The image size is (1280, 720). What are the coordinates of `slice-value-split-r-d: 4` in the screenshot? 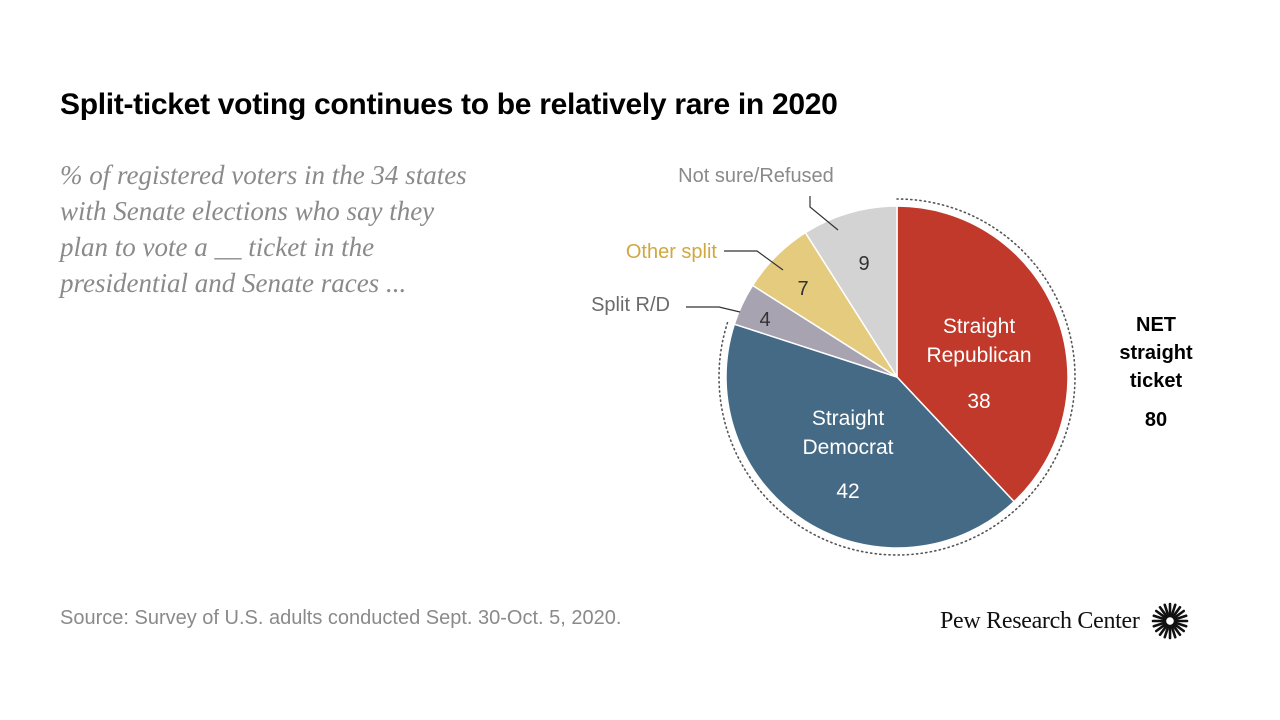 It's located at (764, 320).